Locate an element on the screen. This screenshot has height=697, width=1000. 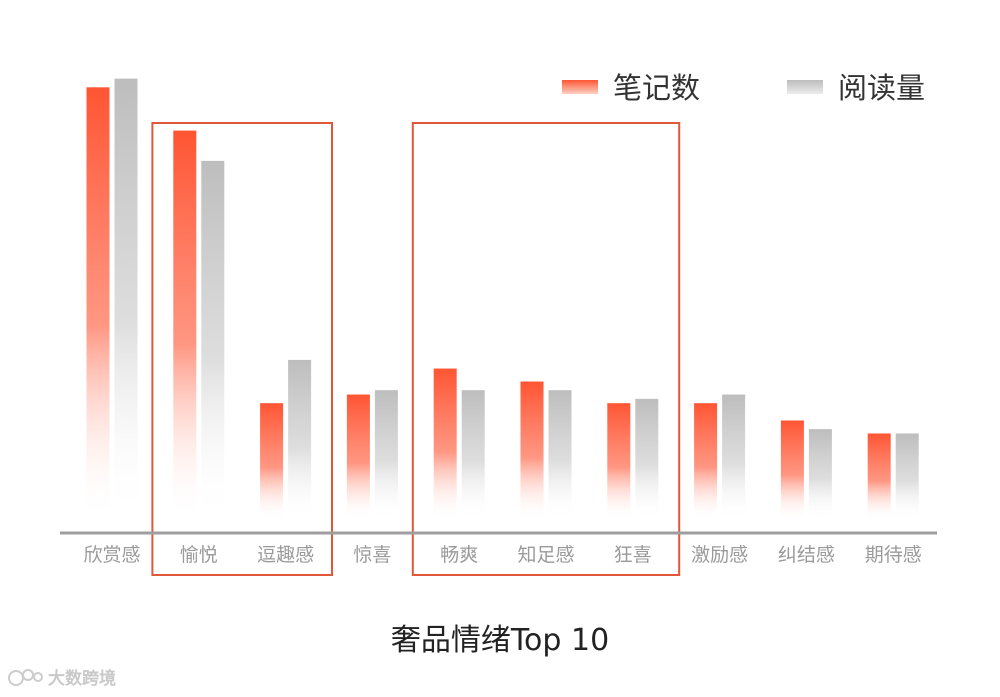
legend: 笔记数 阅读量 is located at coordinates (743, 88).